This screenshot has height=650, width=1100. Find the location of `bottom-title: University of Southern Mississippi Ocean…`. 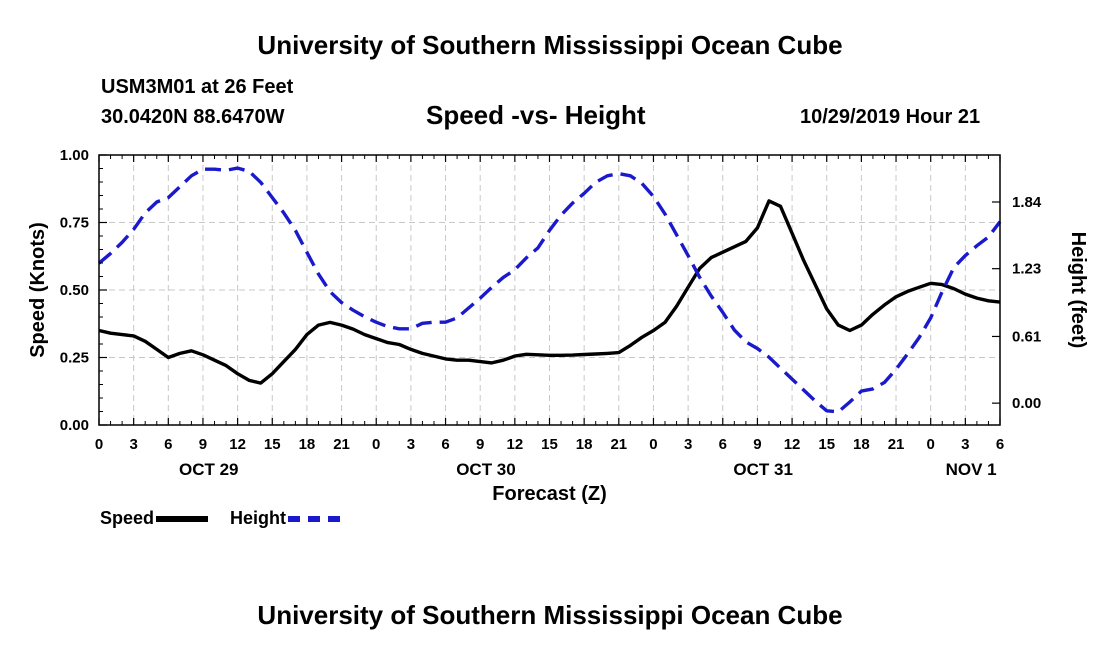

bottom-title: University of Southern Mississippi Ocean… is located at coordinates (550, 615).